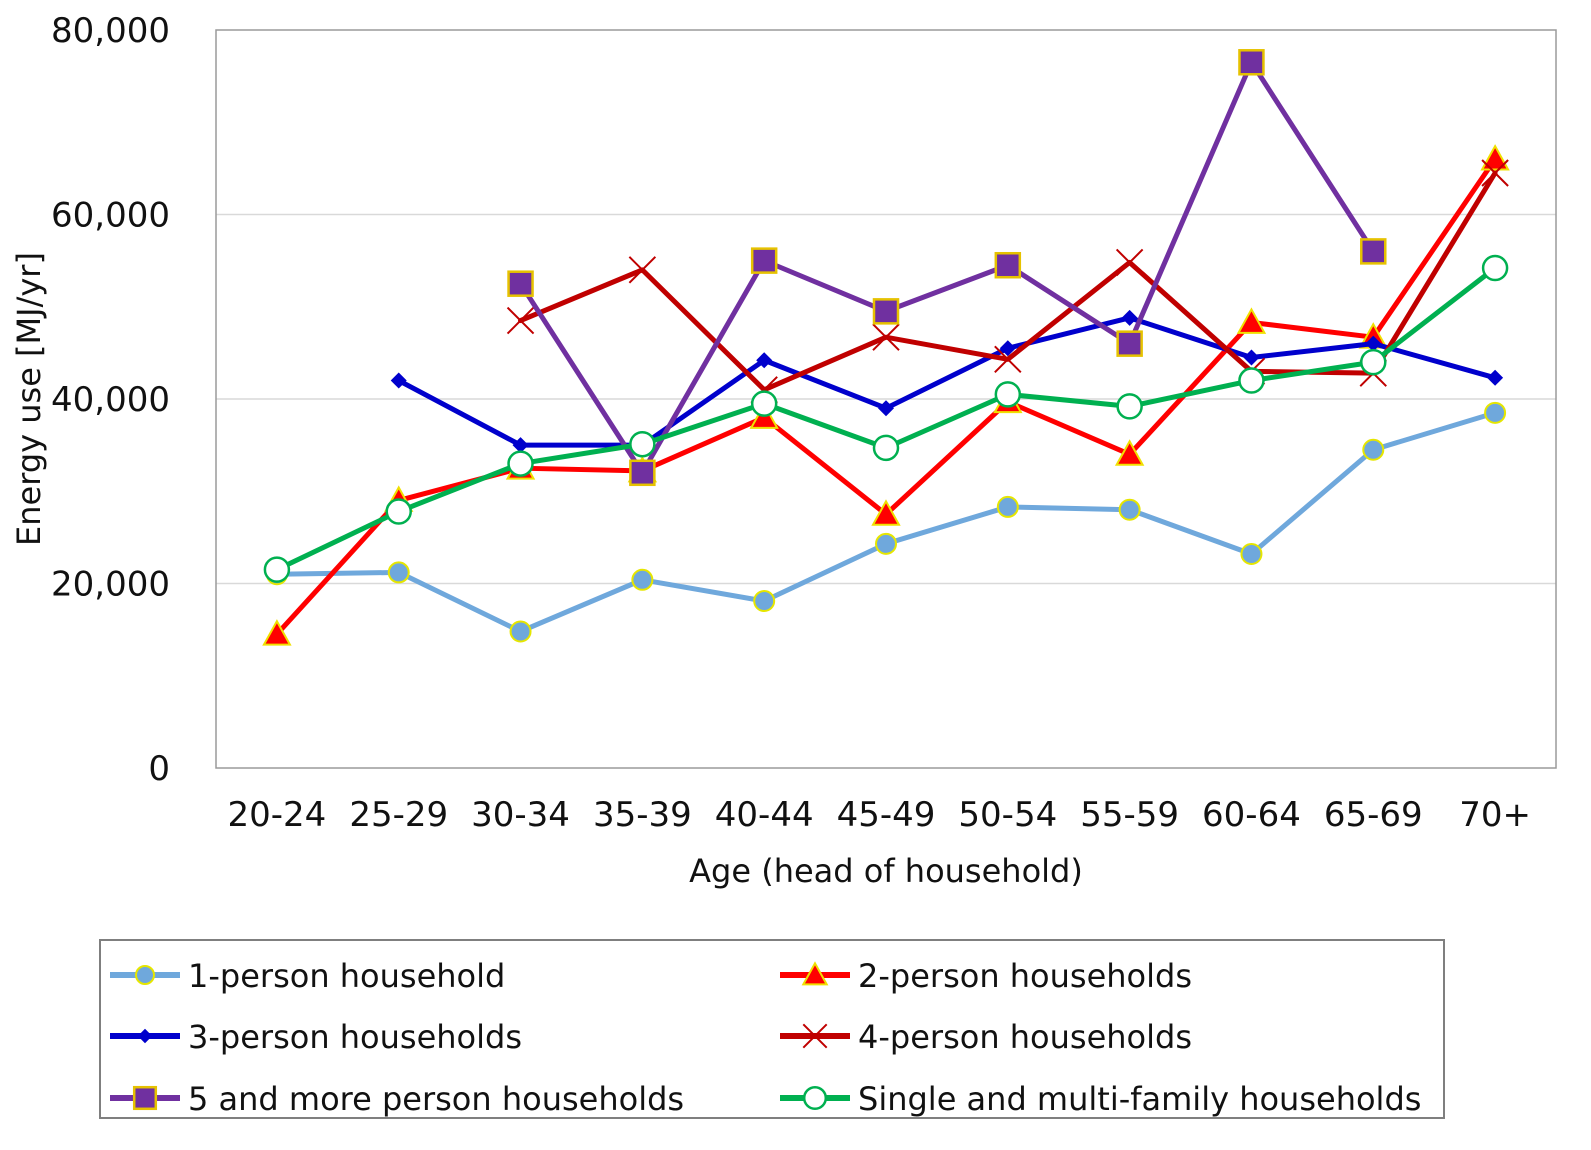 This screenshot has height=1150, width=1591. What do you see at coordinates (110, 585) in the screenshot?
I see `y-tick-label: 20,000` at bounding box center [110, 585].